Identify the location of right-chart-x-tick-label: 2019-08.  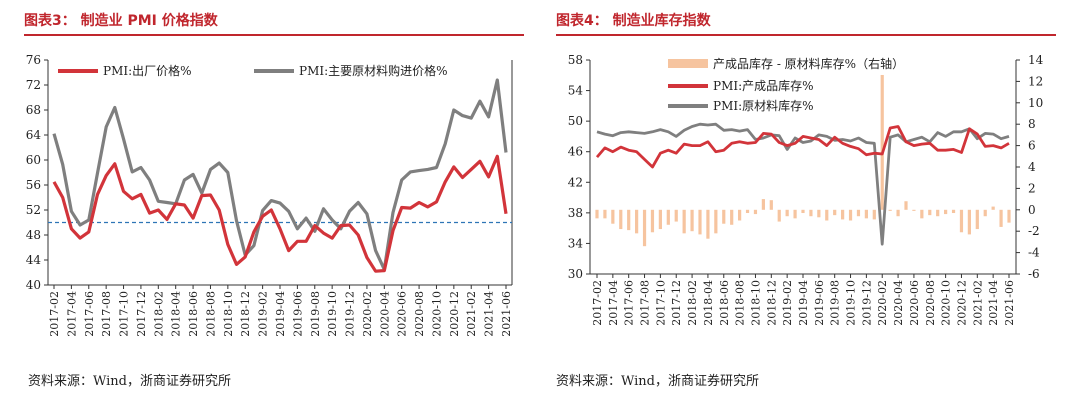
(835, 303).